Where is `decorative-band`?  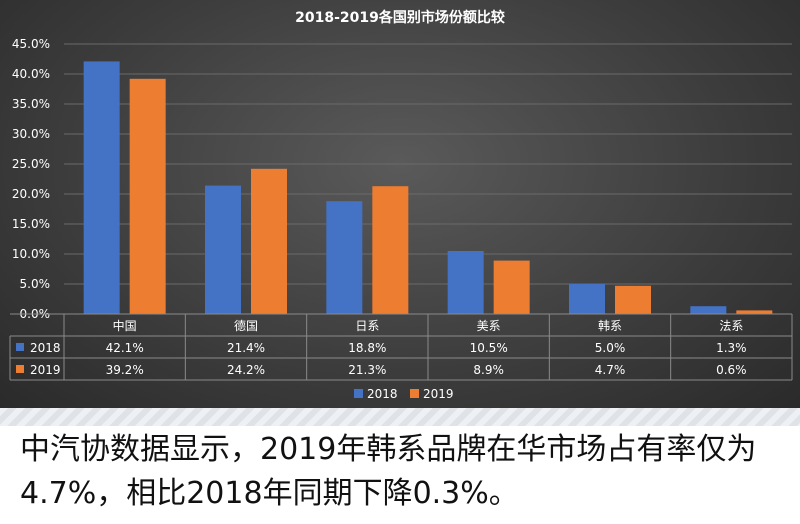
decorative-band is located at coordinates (400, 417).